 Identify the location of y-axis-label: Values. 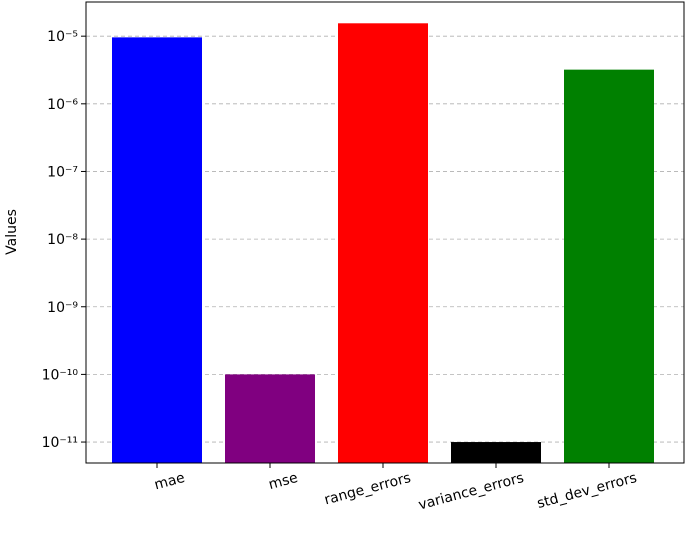
(12, 232).